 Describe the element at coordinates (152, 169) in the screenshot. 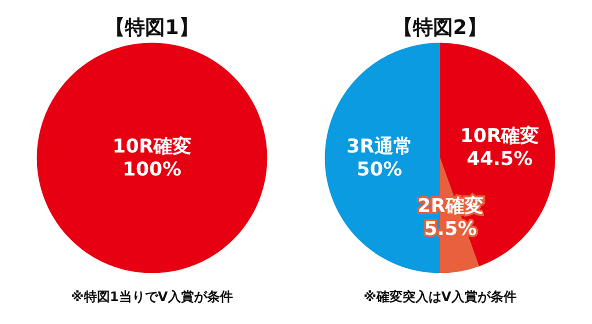

I see `data-label: 100%` at that location.